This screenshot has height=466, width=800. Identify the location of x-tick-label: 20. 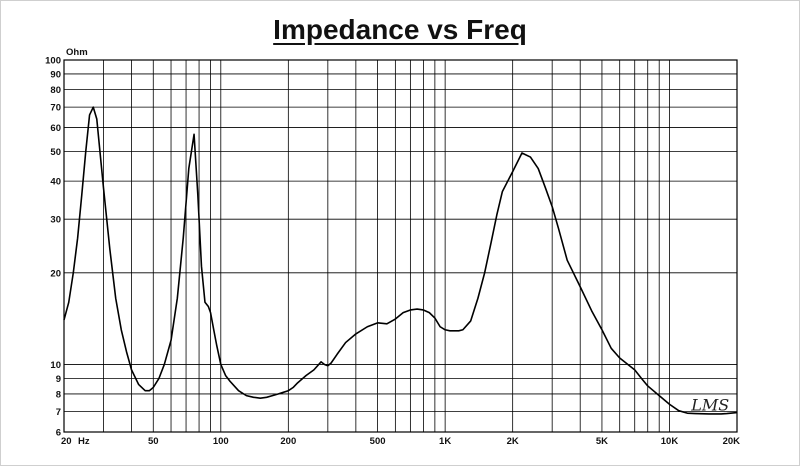
(66, 441).